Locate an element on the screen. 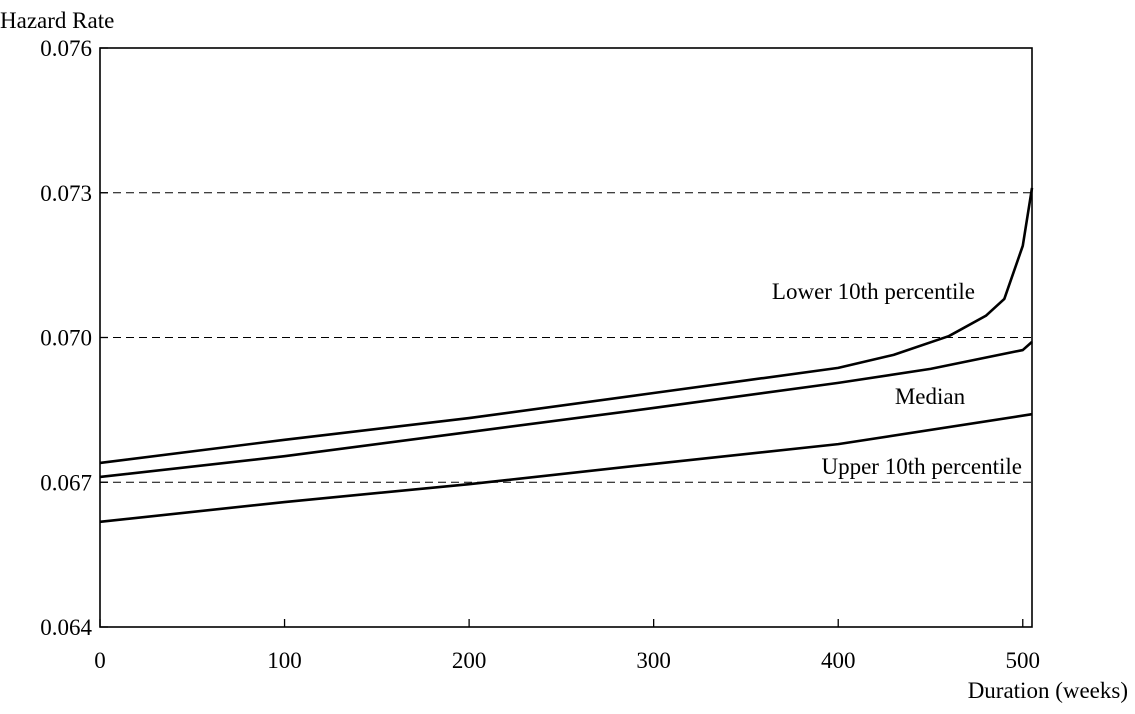 This screenshot has width=1135, height=714. y-axis-label: Hazard Rate is located at coordinates (57, 20).